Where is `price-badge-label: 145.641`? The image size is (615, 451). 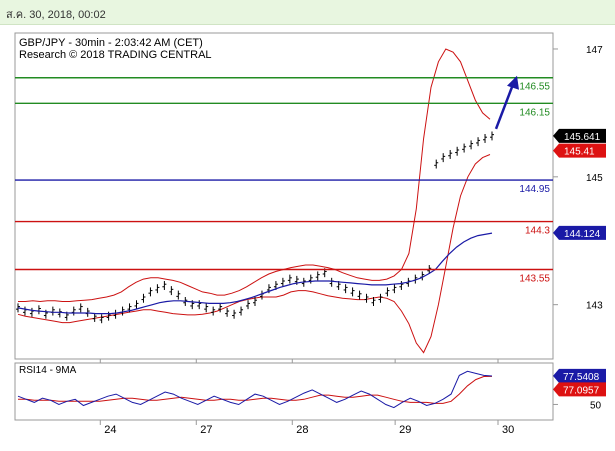 price-badge-label: 145.641 is located at coordinates (582, 137).